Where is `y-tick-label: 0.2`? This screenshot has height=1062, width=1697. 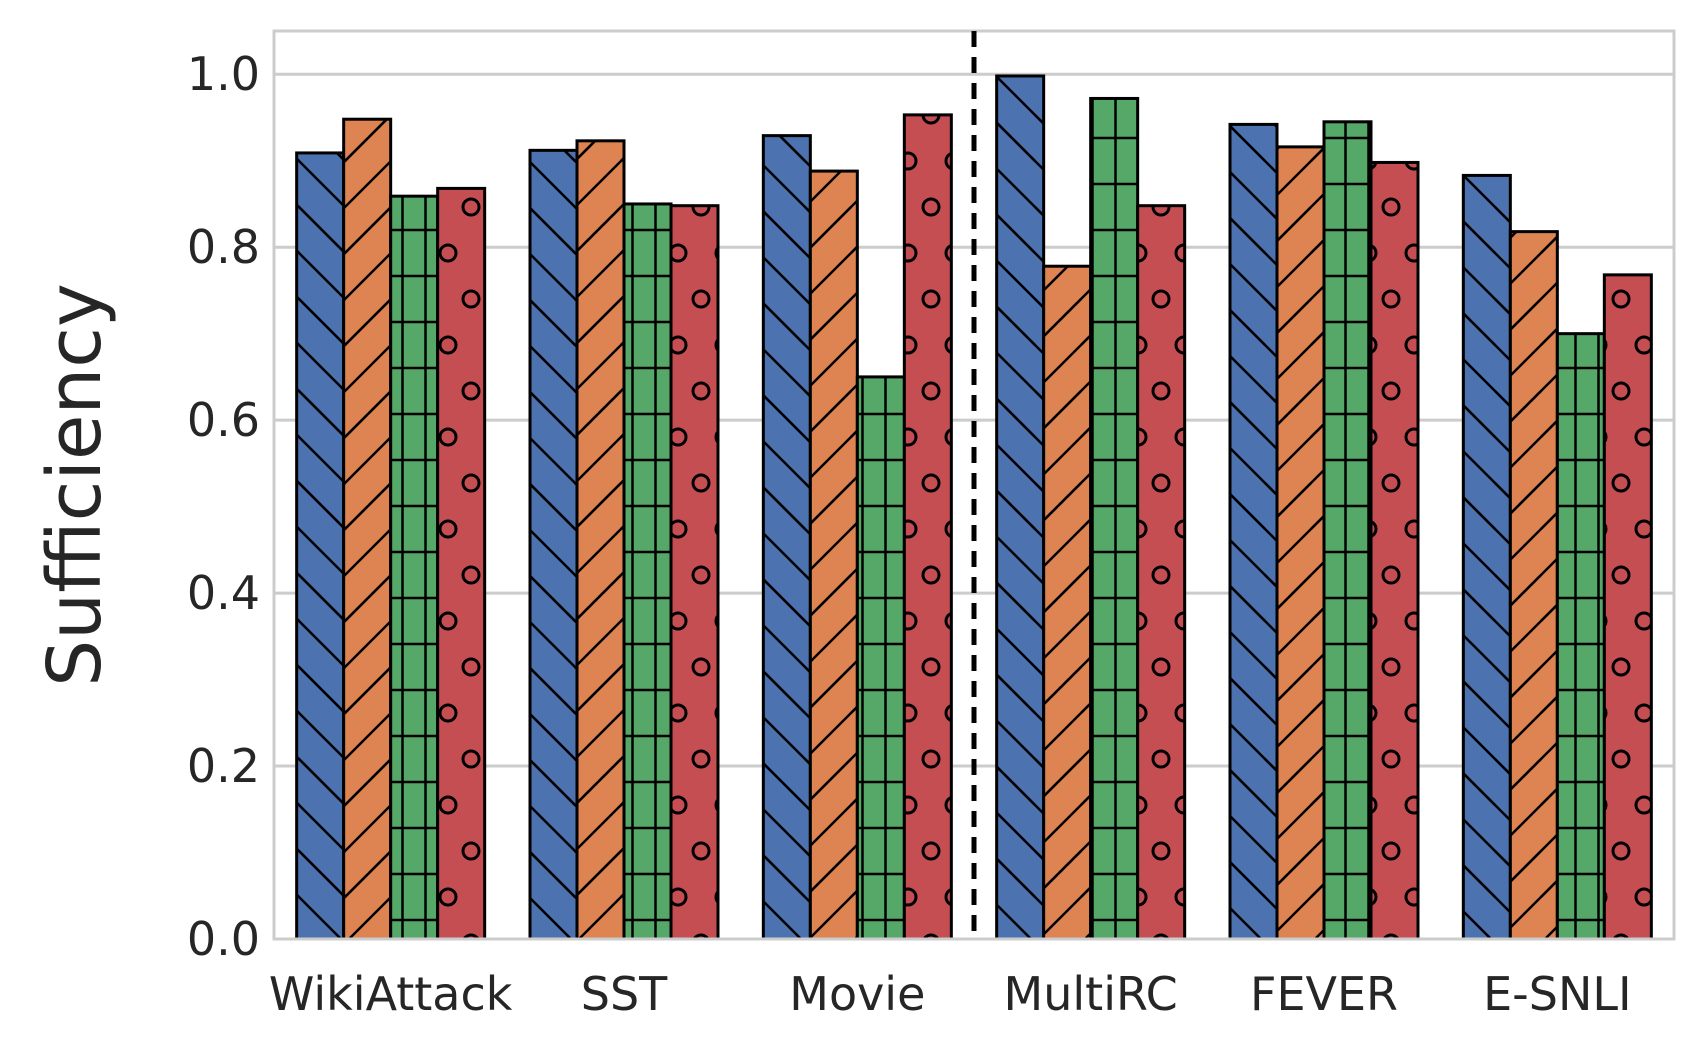 y-tick-label: 0.2 is located at coordinates (223, 766).